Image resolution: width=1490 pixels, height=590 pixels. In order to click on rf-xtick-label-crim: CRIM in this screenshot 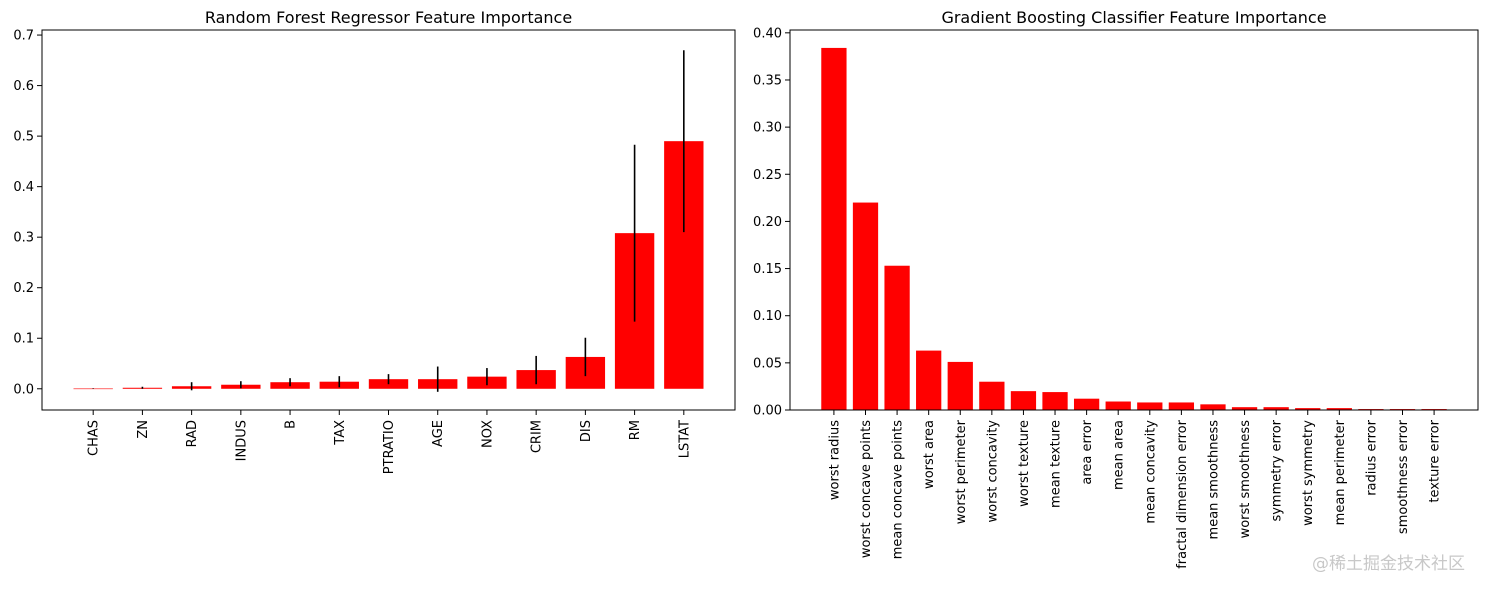, I will do `click(537, 436)`.